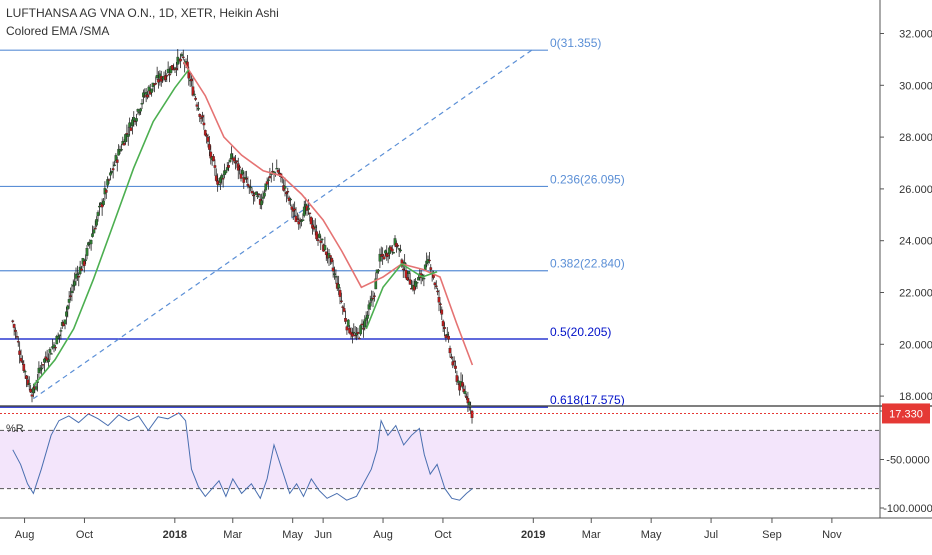 This screenshot has width=932, height=555. Describe the element at coordinates (292, 535) in the screenshot. I see `time-tick-label: May` at that location.